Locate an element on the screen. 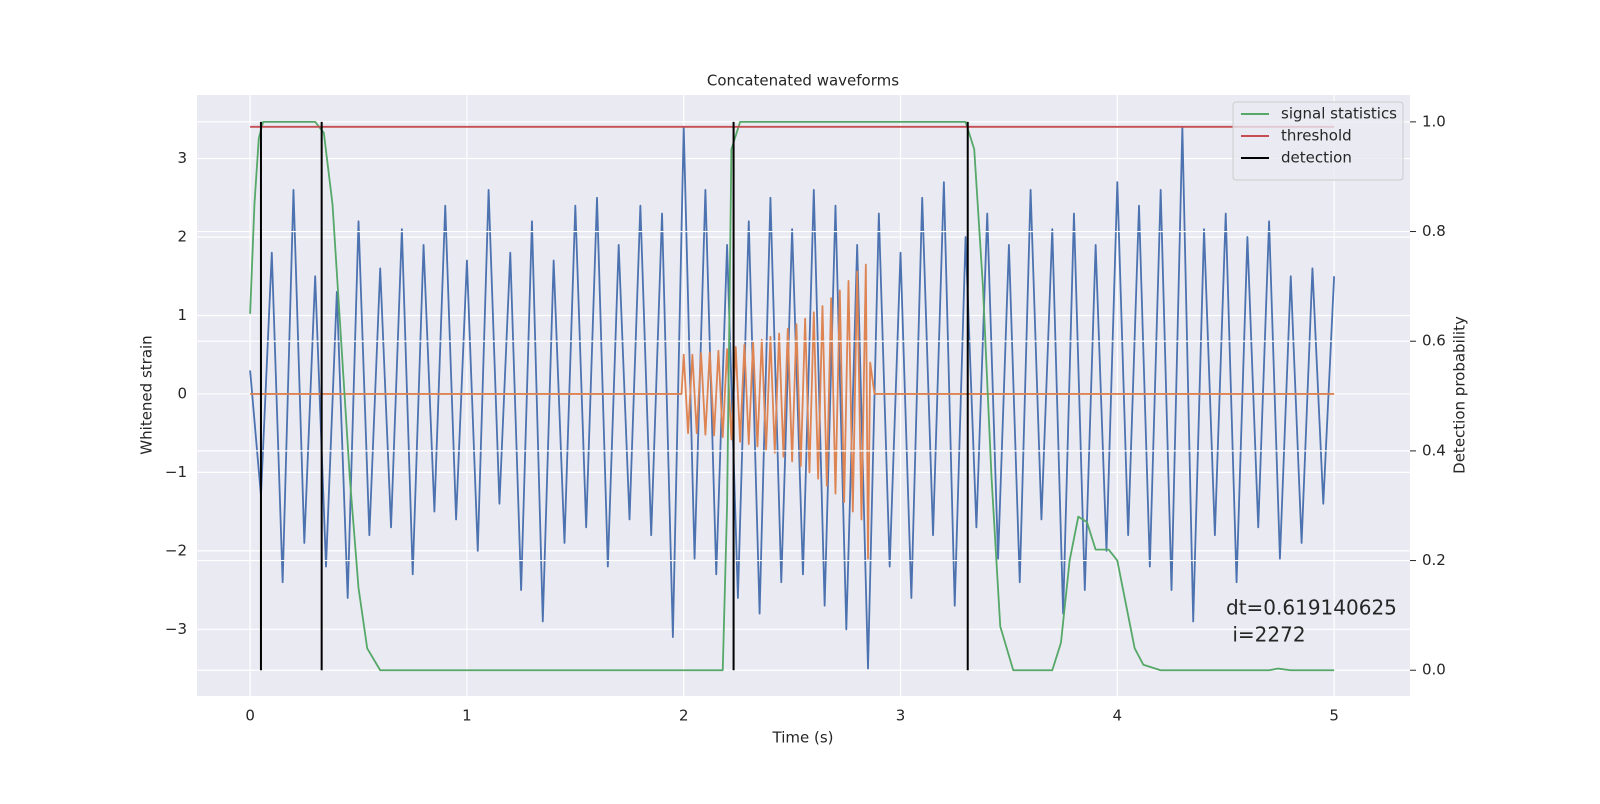 This screenshot has width=1600, height=804. y2-tick-label: 0.4 is located at coordinates (1434, 450).